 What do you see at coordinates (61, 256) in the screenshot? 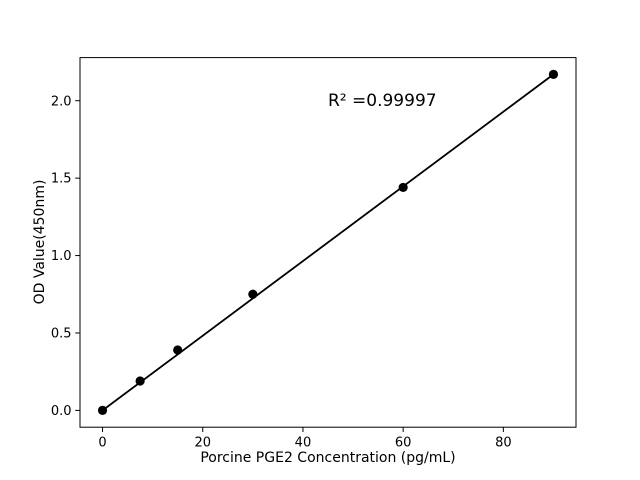
I see `y-tick-label: 1.0` at bounding box center [61, 256].